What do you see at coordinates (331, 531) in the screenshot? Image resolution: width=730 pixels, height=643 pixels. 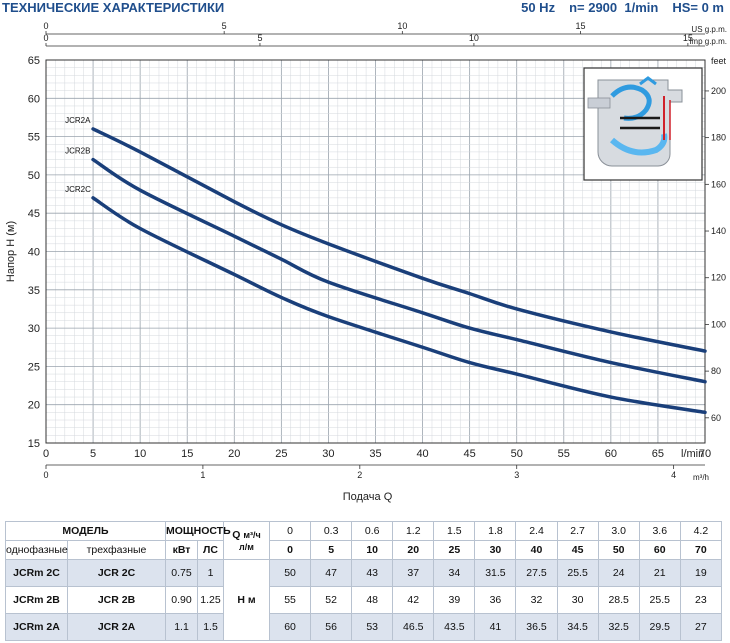 I see `q-m3h-cell: 0.3` at bounding box center [331, 531].